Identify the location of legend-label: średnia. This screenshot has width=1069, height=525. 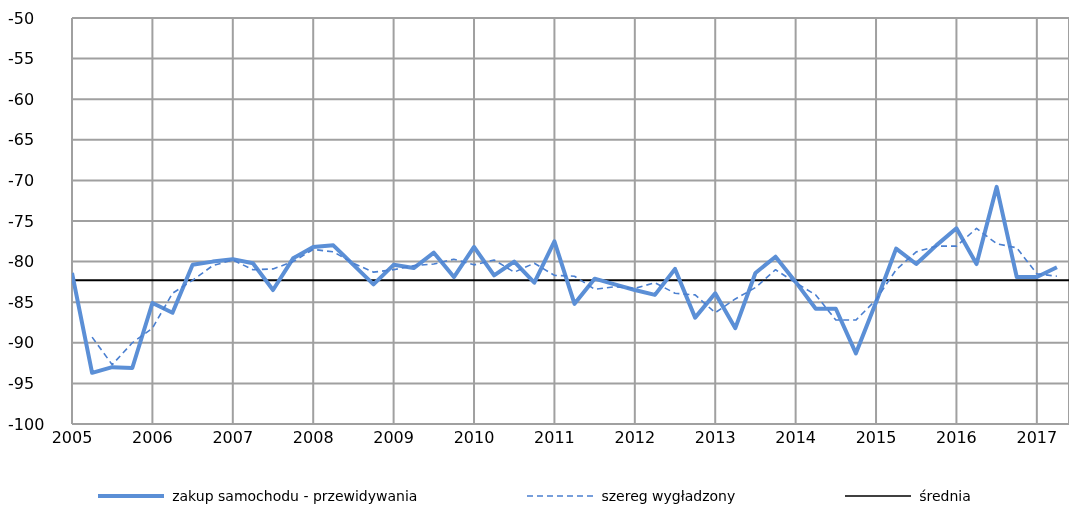
(945, 496).